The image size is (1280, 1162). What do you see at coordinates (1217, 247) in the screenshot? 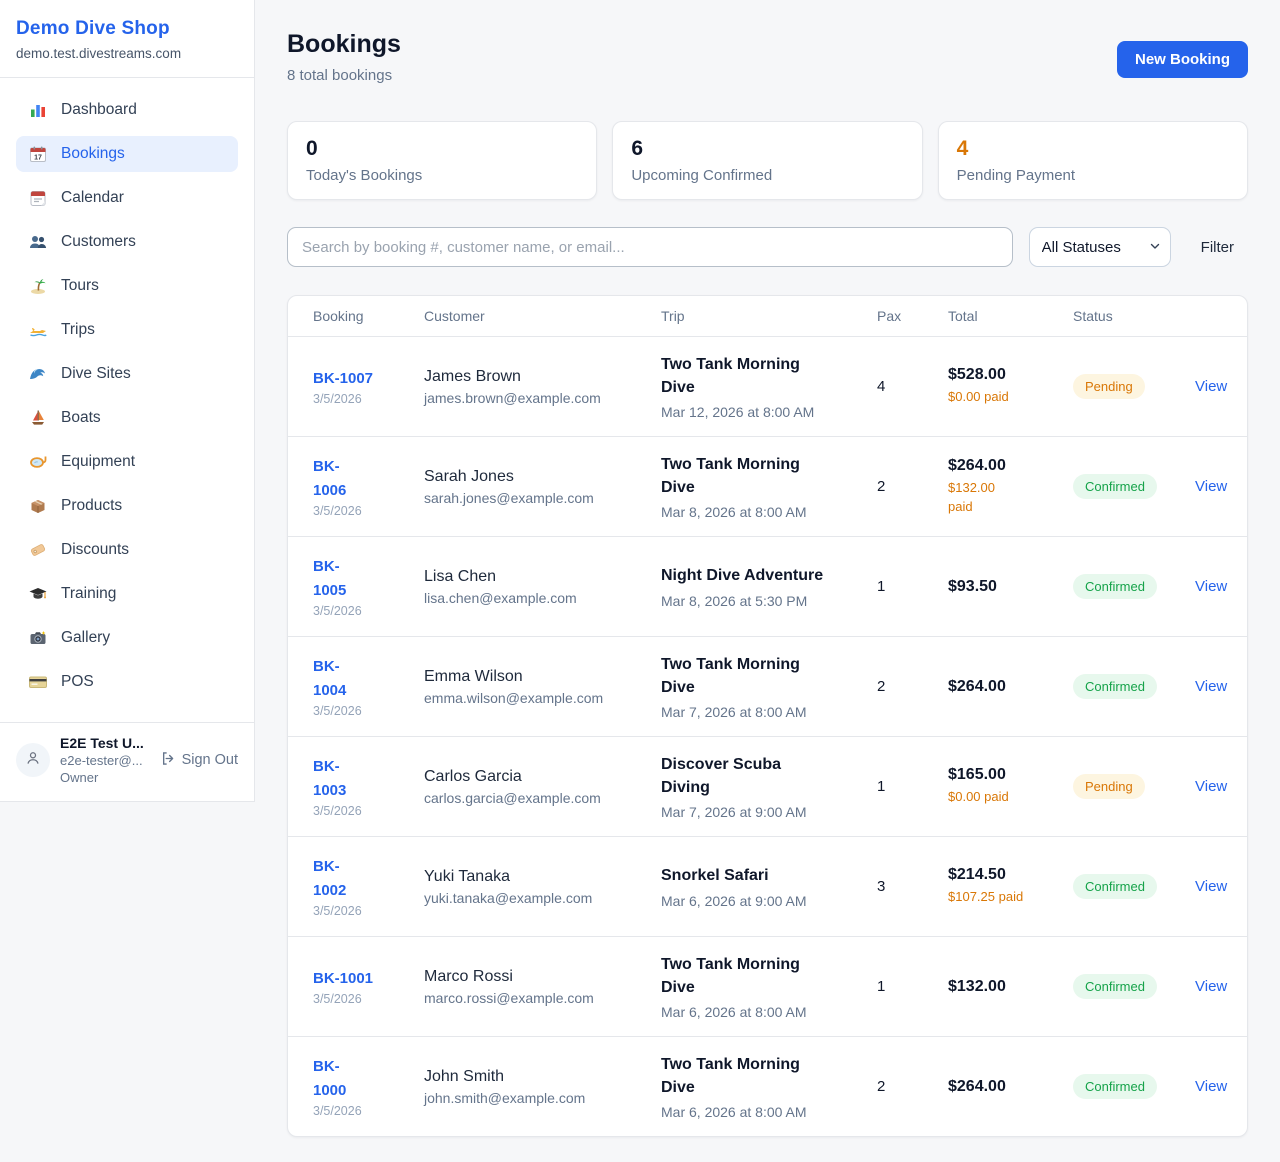
I see `filter-button: Filter` at bounding box center [1217, 247].